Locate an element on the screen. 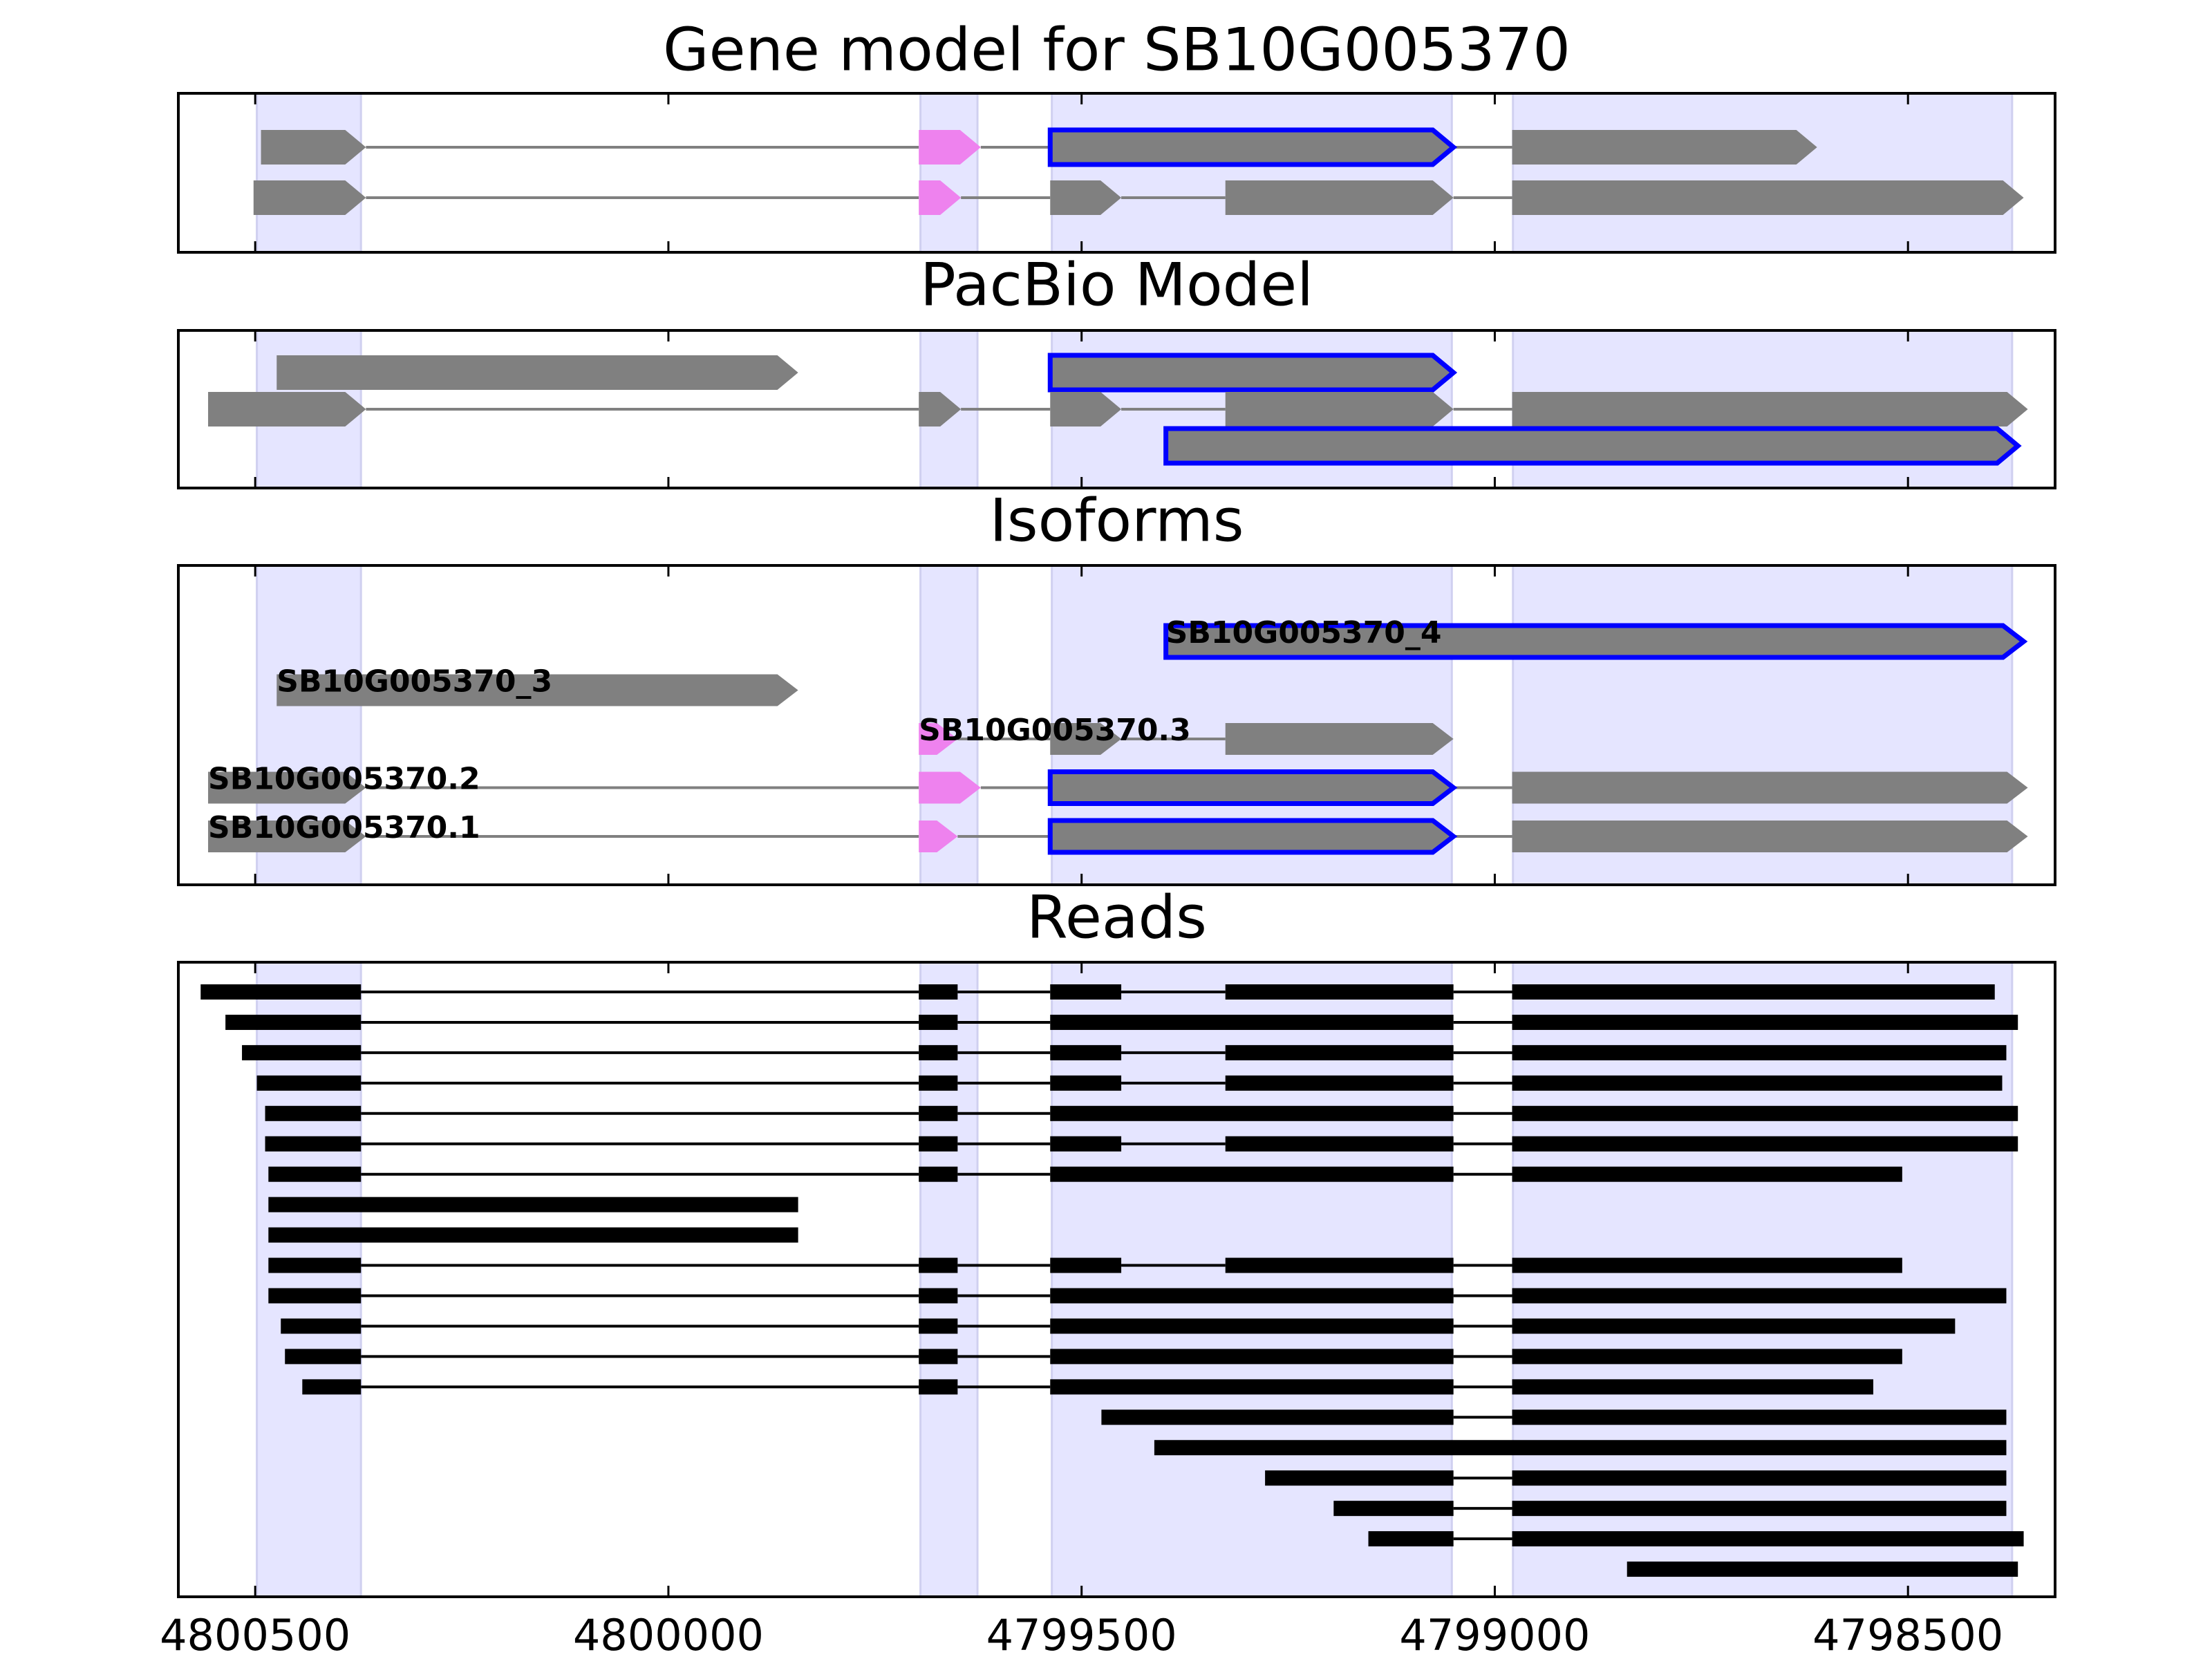  panel-title: PacBio Model is located at coordinates (1117, 284).